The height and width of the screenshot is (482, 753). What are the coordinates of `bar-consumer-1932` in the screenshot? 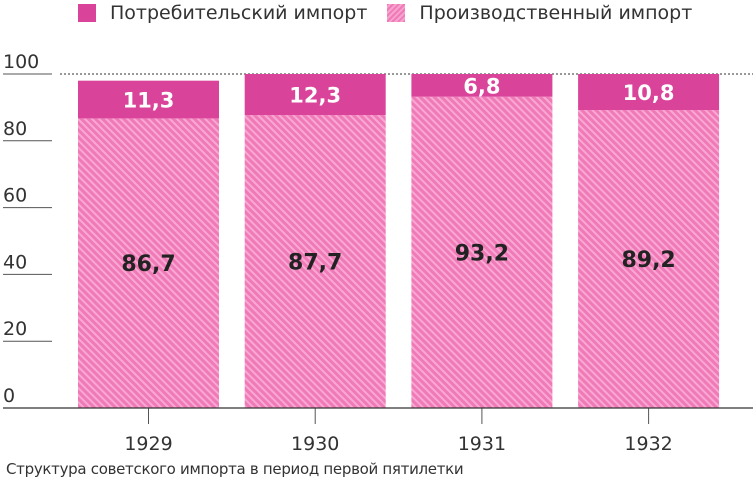 It's located at (649, 92).